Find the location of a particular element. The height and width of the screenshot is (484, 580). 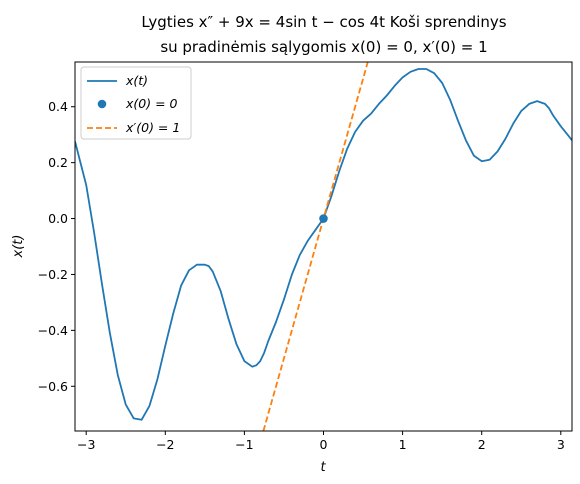

legend-label-x0: x(0) = 0 is located at coordinates (151, 103).